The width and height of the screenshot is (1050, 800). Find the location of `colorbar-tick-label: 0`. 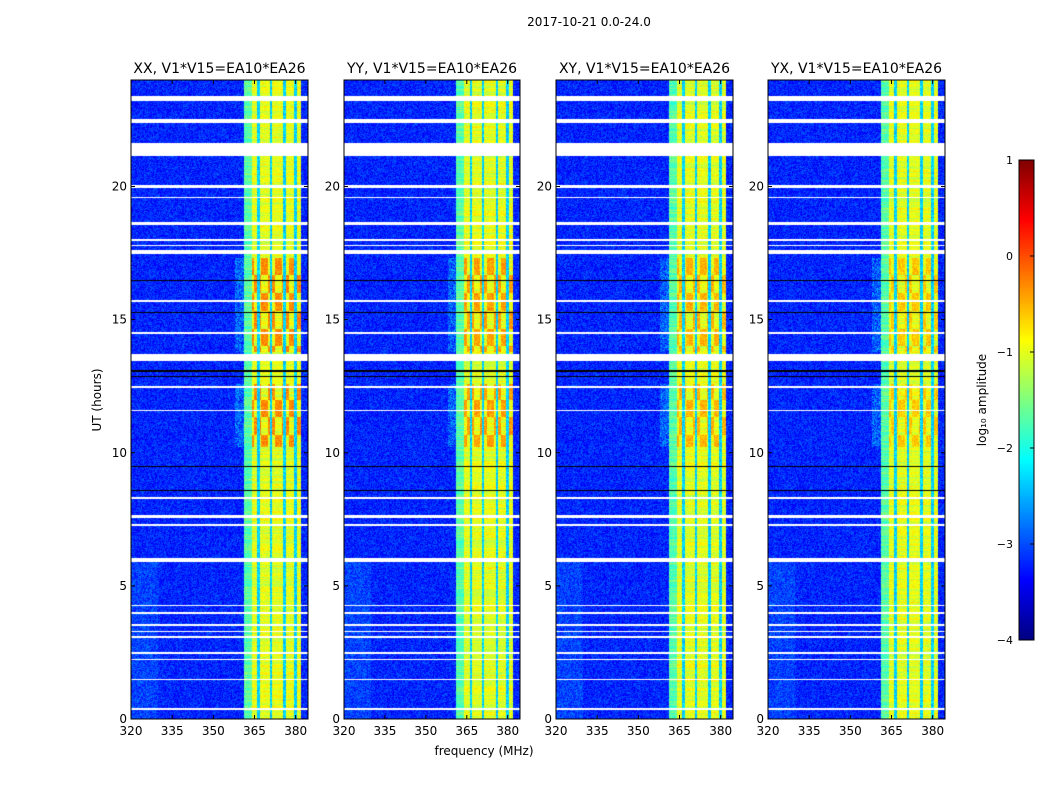

colorbar-tick-label: 0 is located at coordinates (1009, 256).